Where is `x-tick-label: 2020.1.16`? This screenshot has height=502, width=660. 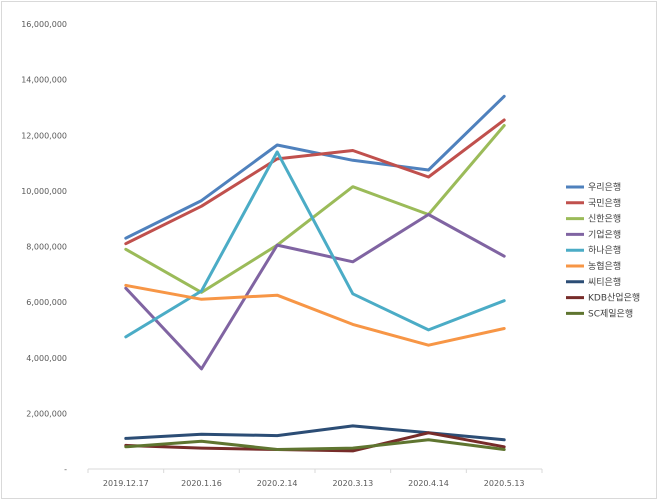
x-tick-label: 2020.1.16 is located at coordinates (201, 483).